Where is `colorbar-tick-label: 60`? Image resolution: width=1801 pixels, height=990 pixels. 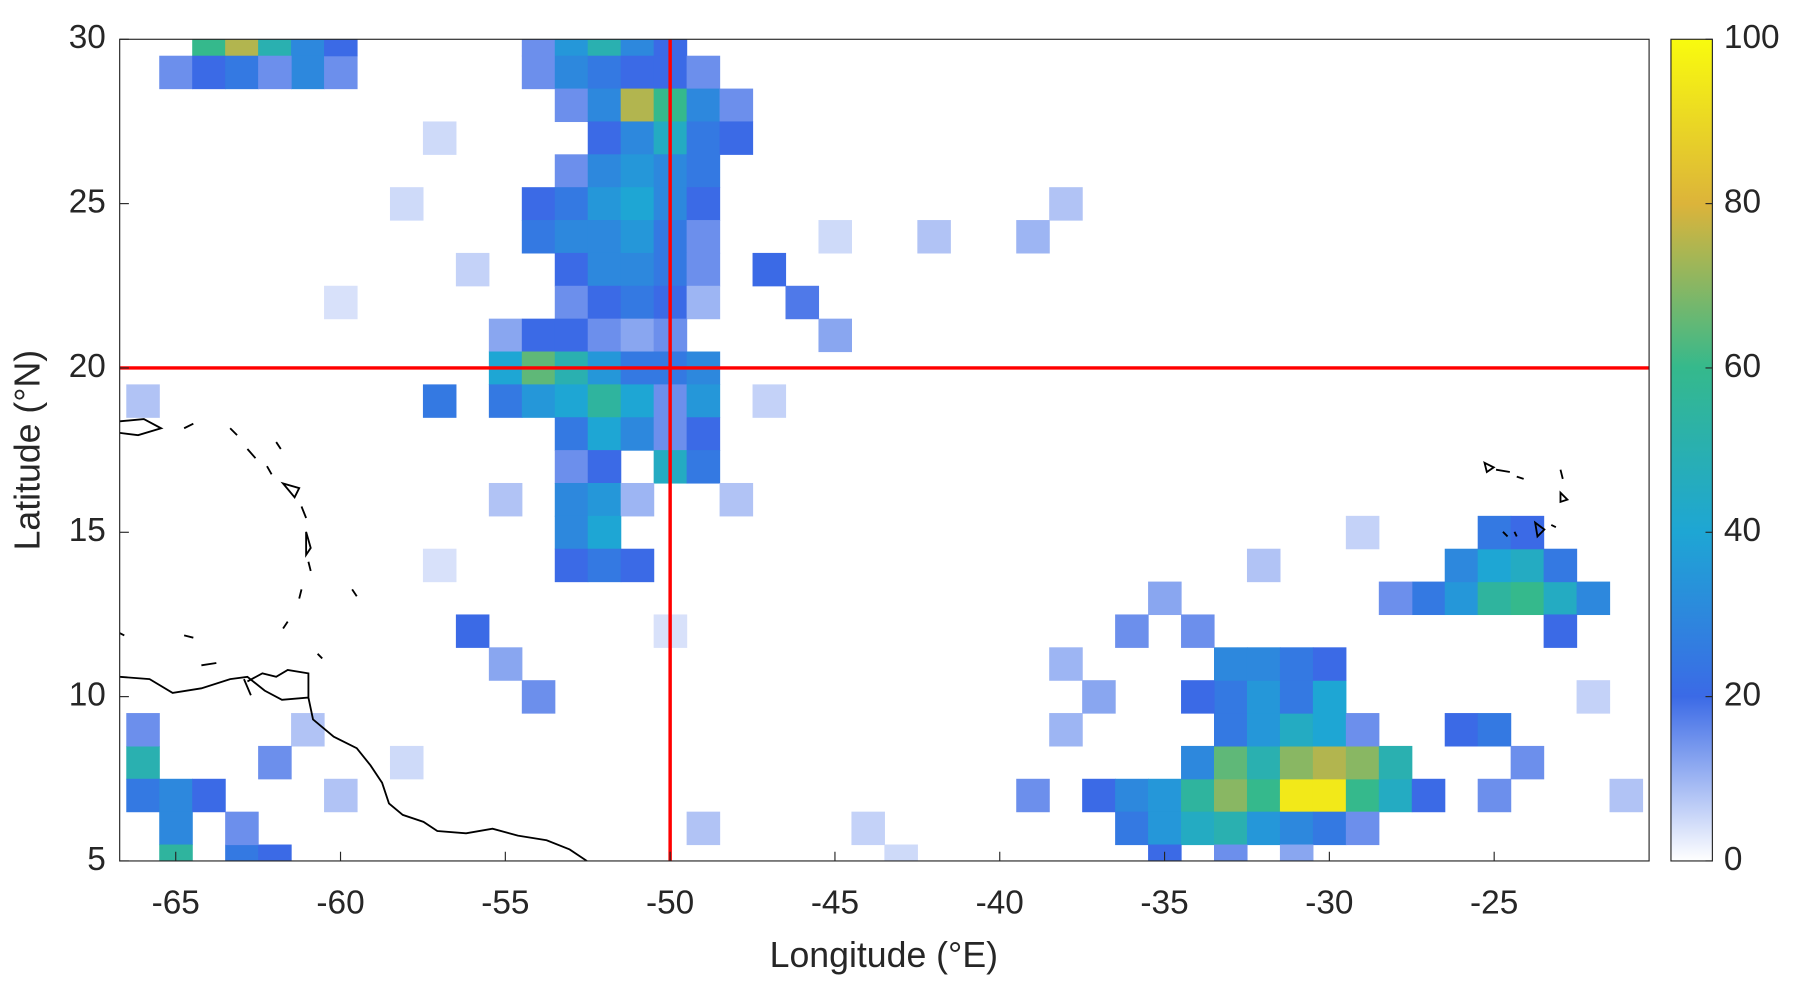
colorbar-tick-label: 60 is located at coordinates (1742, 366).